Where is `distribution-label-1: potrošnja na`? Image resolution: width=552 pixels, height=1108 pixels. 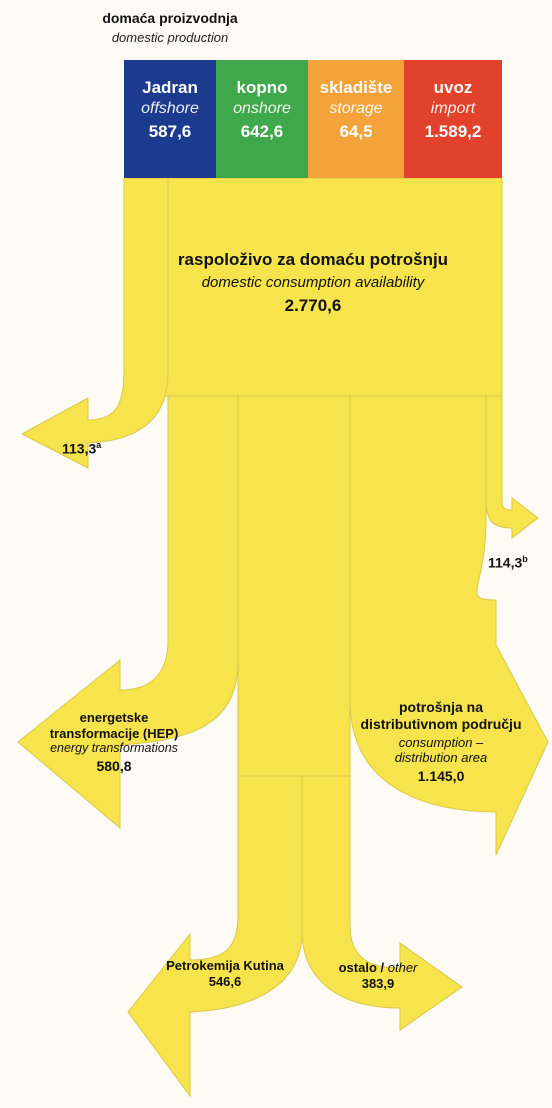
distribution-label-1: potrošnja na is located at coordinates (440, 707).